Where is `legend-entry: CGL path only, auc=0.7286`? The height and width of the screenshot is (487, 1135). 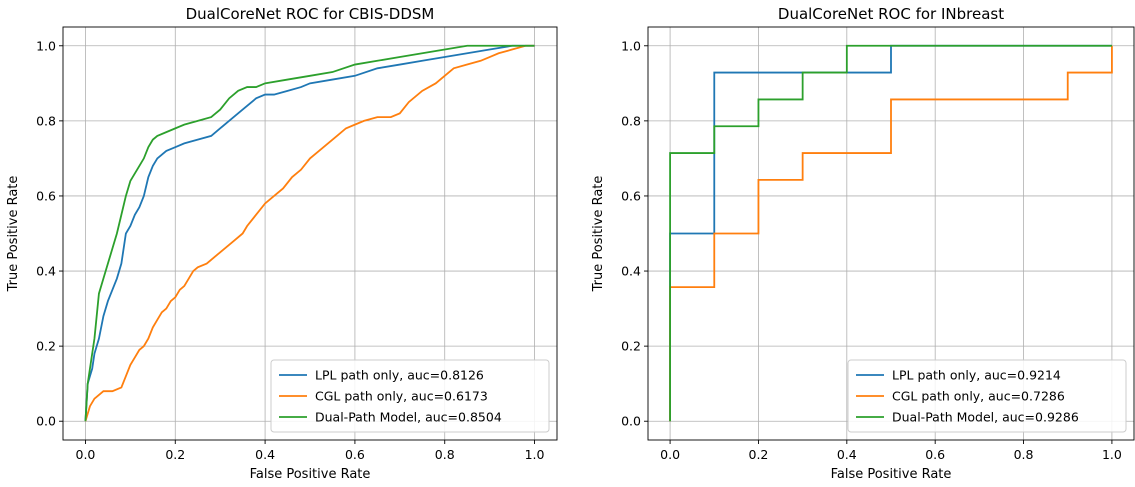 legend-entry: CGL path only, auc=0.7286 is located at coordinates (978, 396).